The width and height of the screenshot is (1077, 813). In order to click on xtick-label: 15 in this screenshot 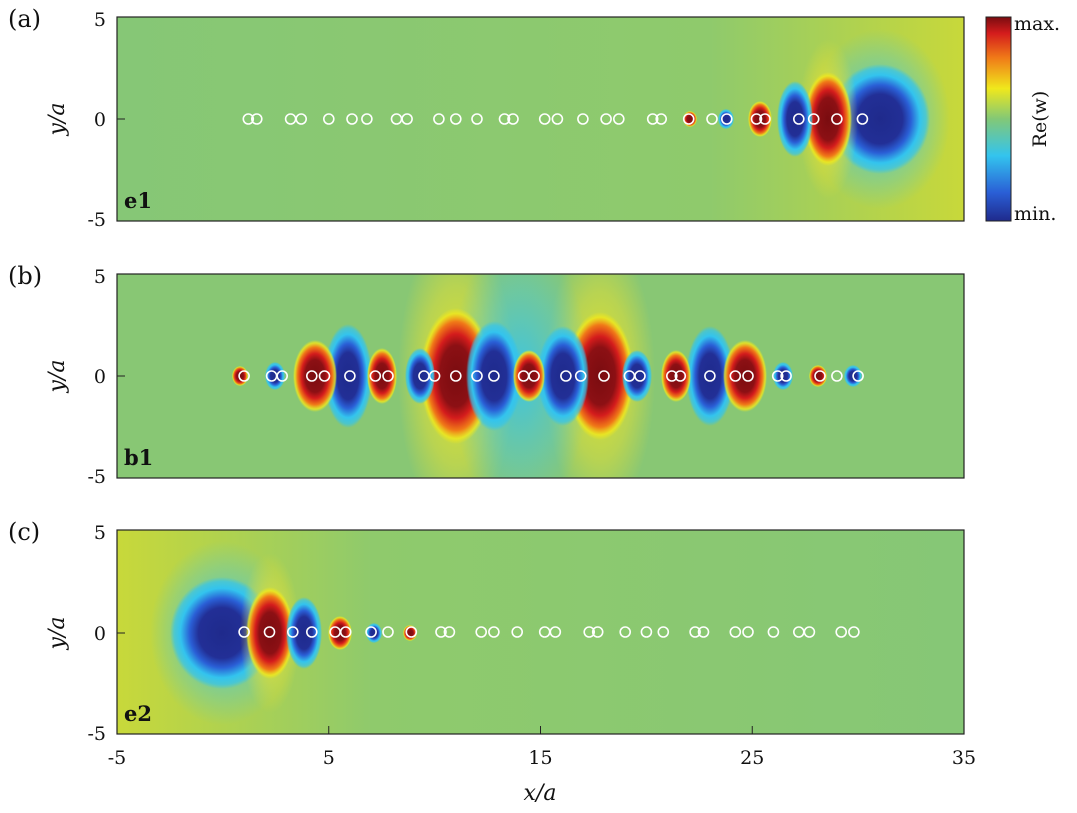, I will do `click(540, 758)`.